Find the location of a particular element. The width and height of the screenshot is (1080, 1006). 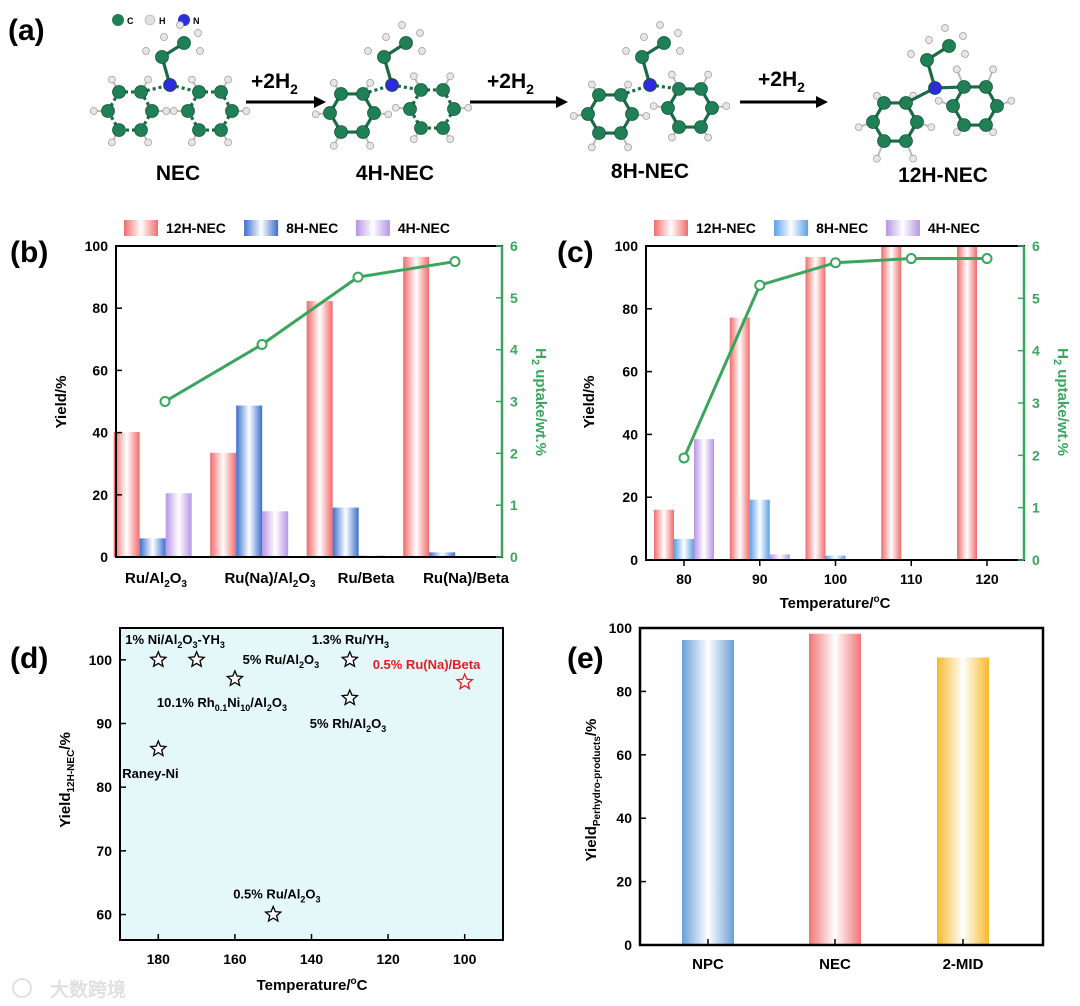

bar-2-mid is located at coordinates (963, 801).